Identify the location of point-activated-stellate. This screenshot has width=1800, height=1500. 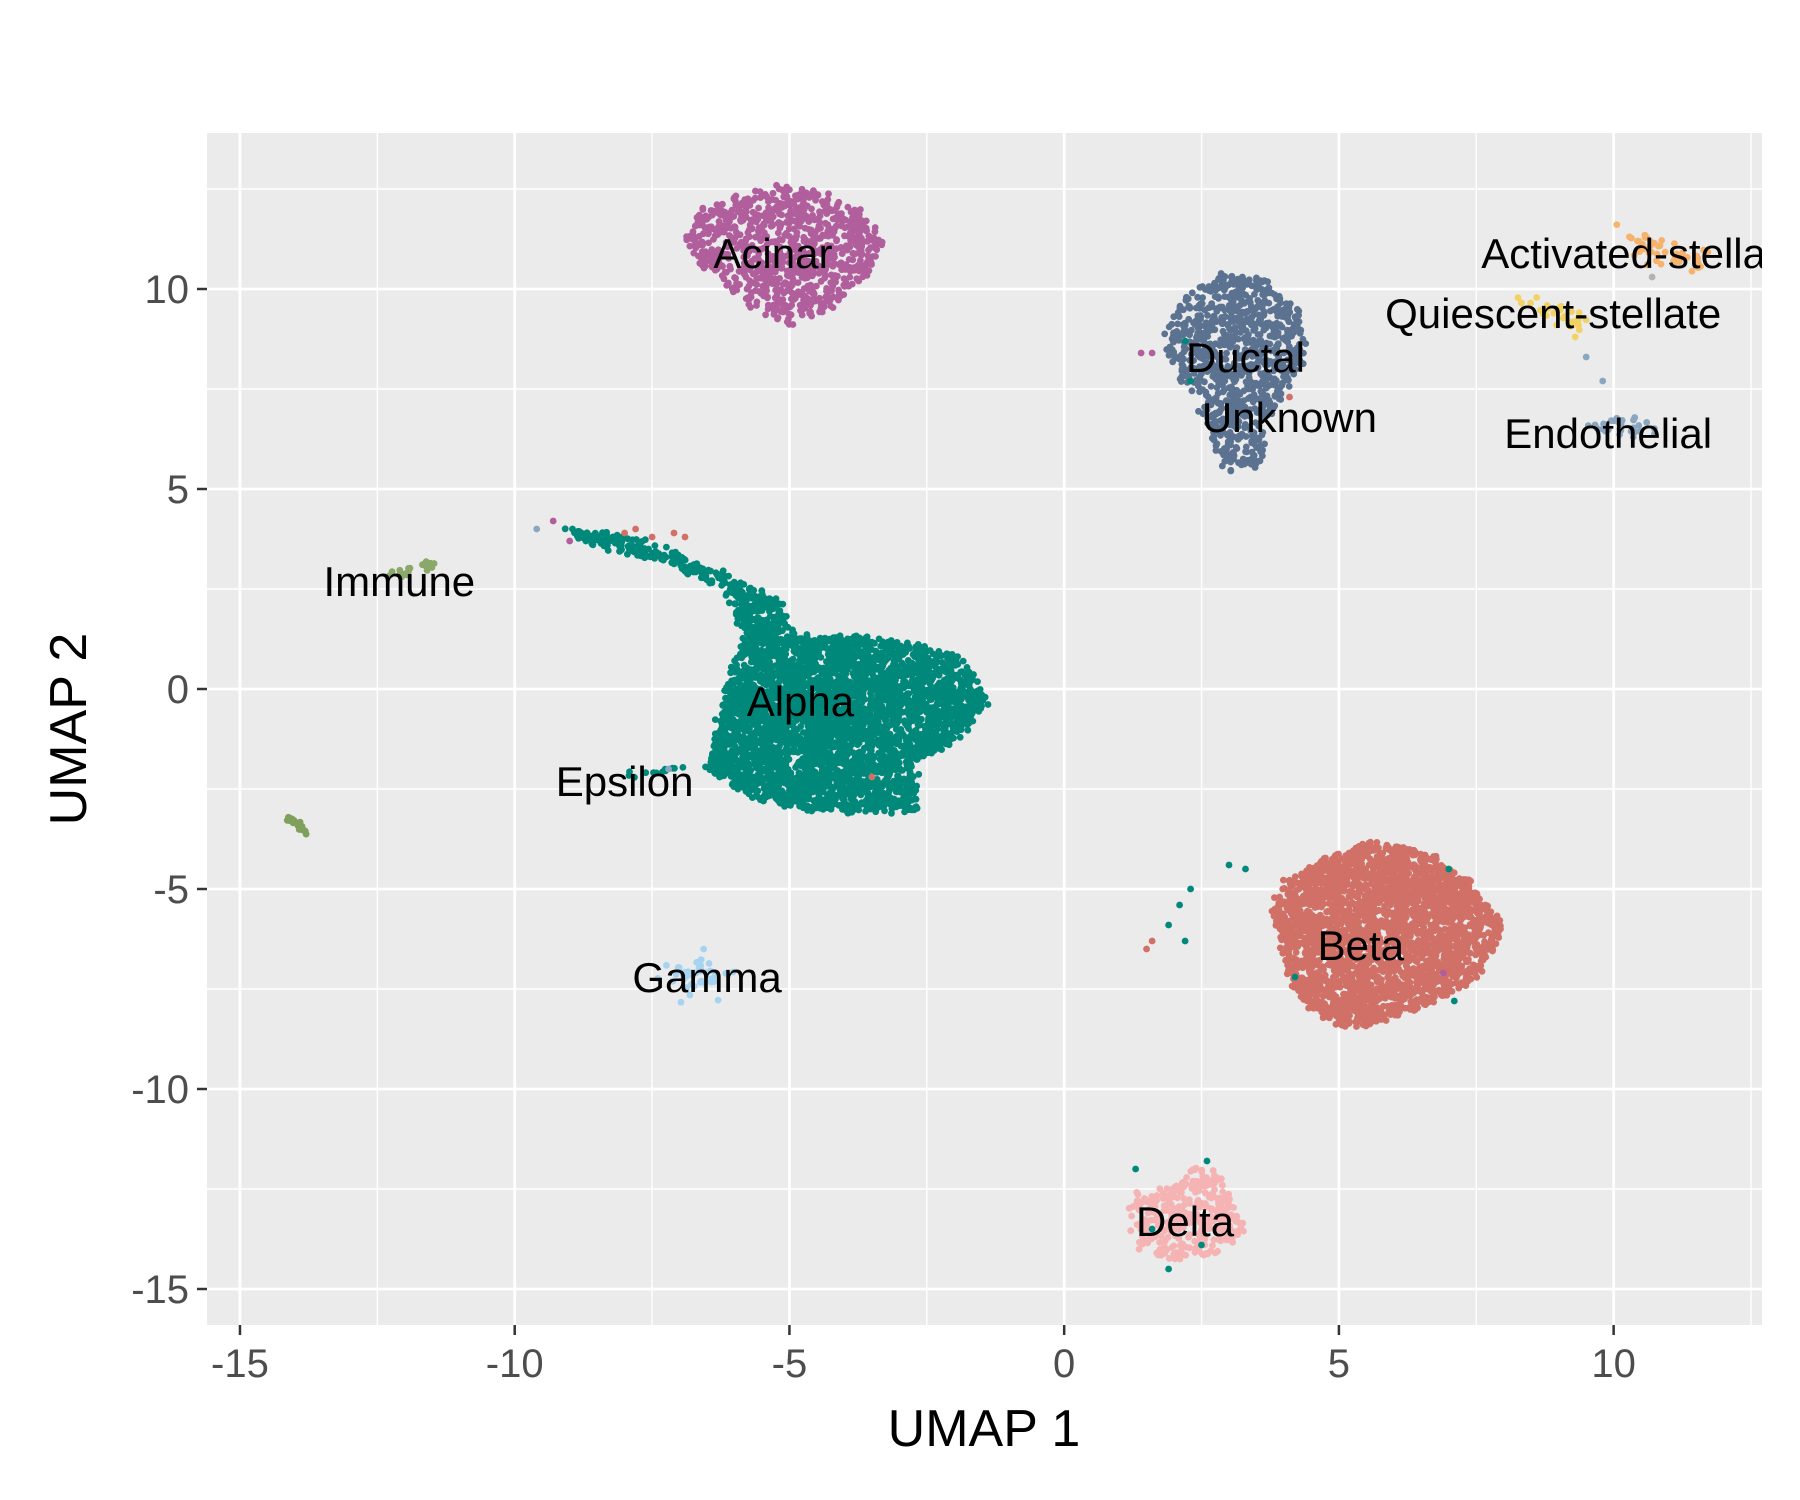
(1617, 225).